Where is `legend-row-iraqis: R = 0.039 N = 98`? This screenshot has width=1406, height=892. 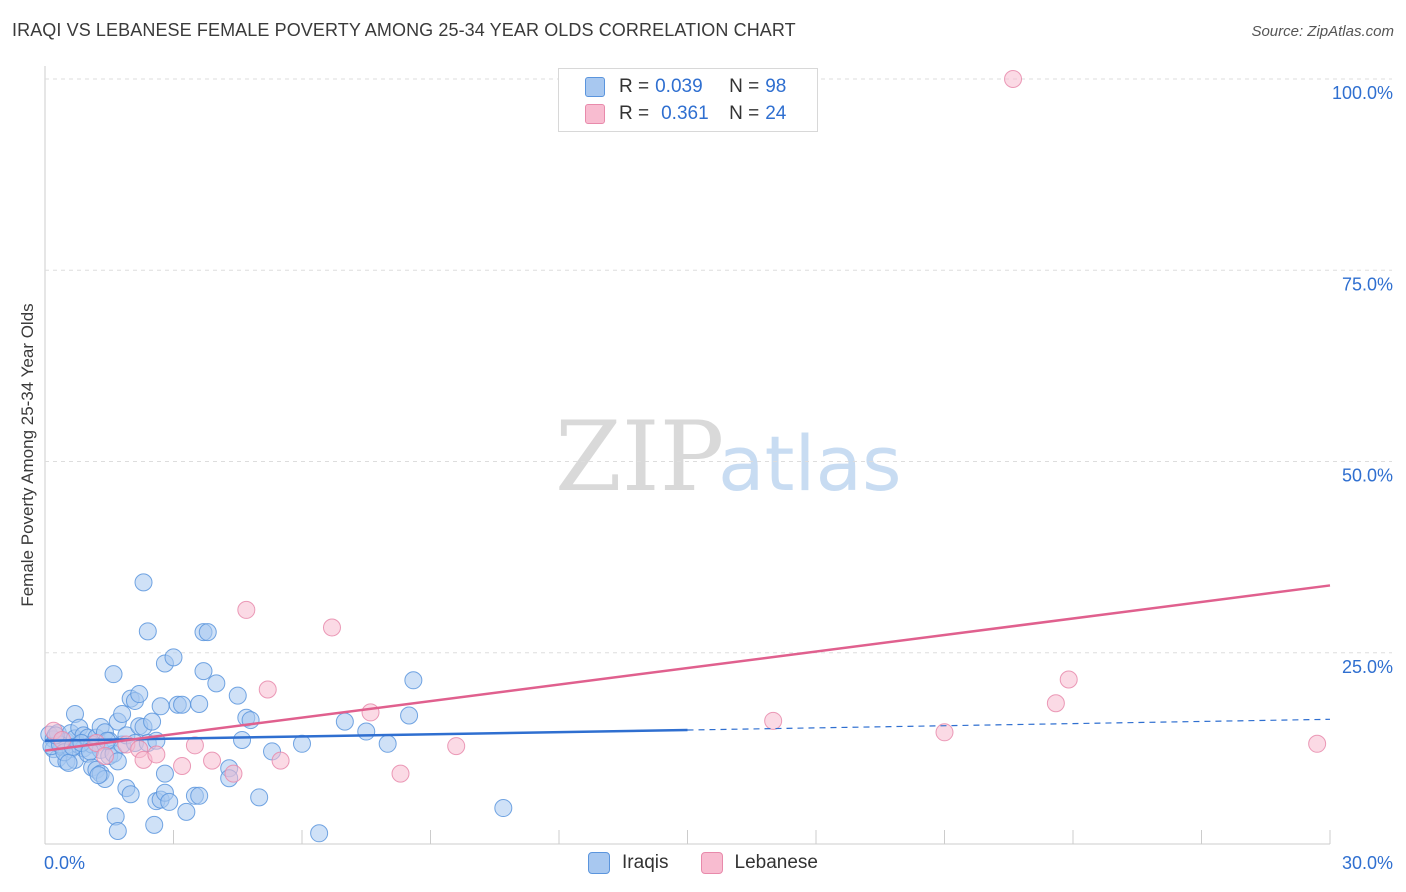 legend-row-iraqis: R = 0.039 N = 98 is located at coordinates (685, 87).